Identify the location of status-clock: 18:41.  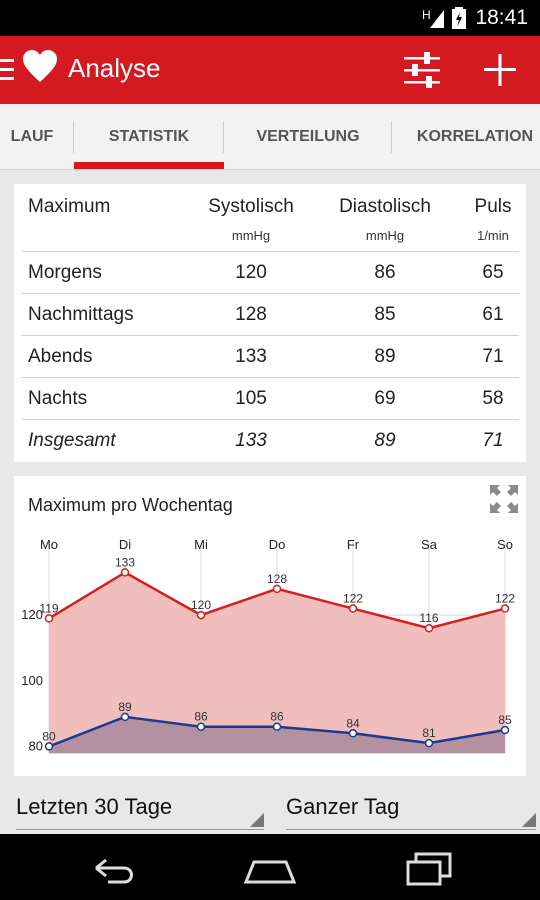
(501, 17).